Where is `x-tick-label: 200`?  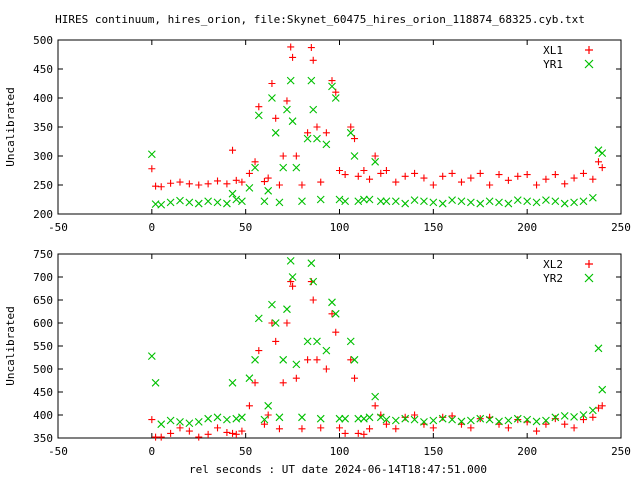
x-tick-label: 200 is located at coordinates (527, 451).